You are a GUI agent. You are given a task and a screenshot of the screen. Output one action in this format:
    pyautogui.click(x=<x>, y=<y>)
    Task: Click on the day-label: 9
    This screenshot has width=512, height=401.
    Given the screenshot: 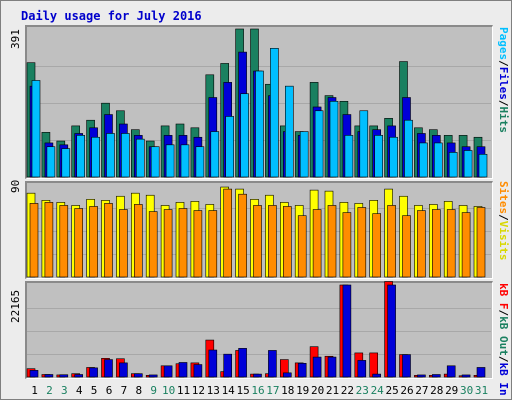 What is the action you would take?
    pyautogui.click(x=153, y=390)
    